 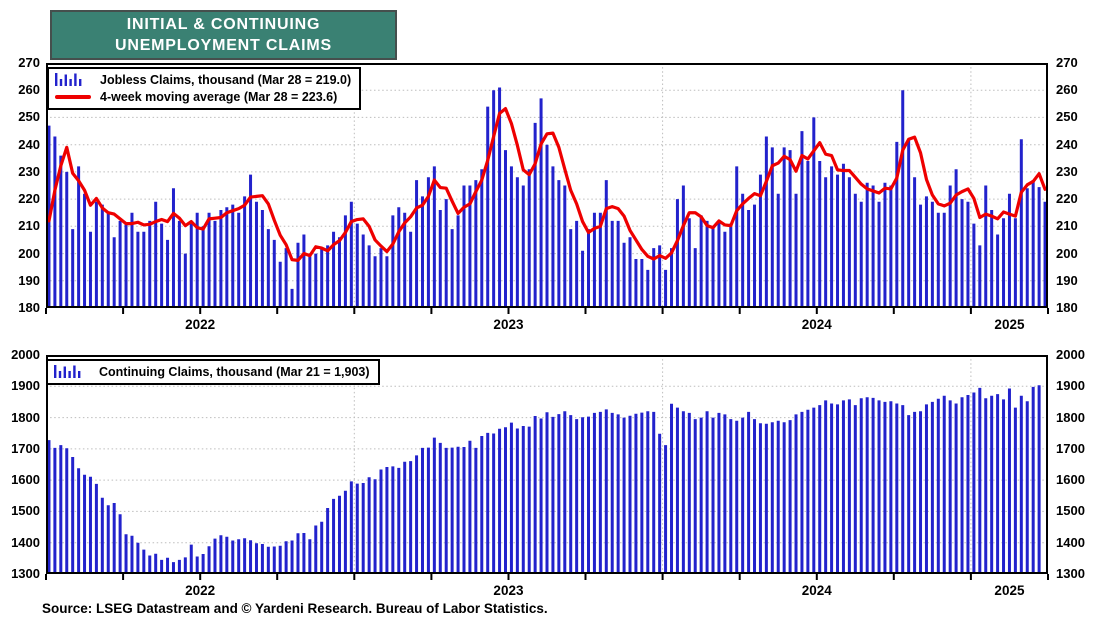 I want to click on chart-title-box: INITIAL & CONTINUING UNEMPLOYMENT CLAIMS, so click(x=223, y=35).